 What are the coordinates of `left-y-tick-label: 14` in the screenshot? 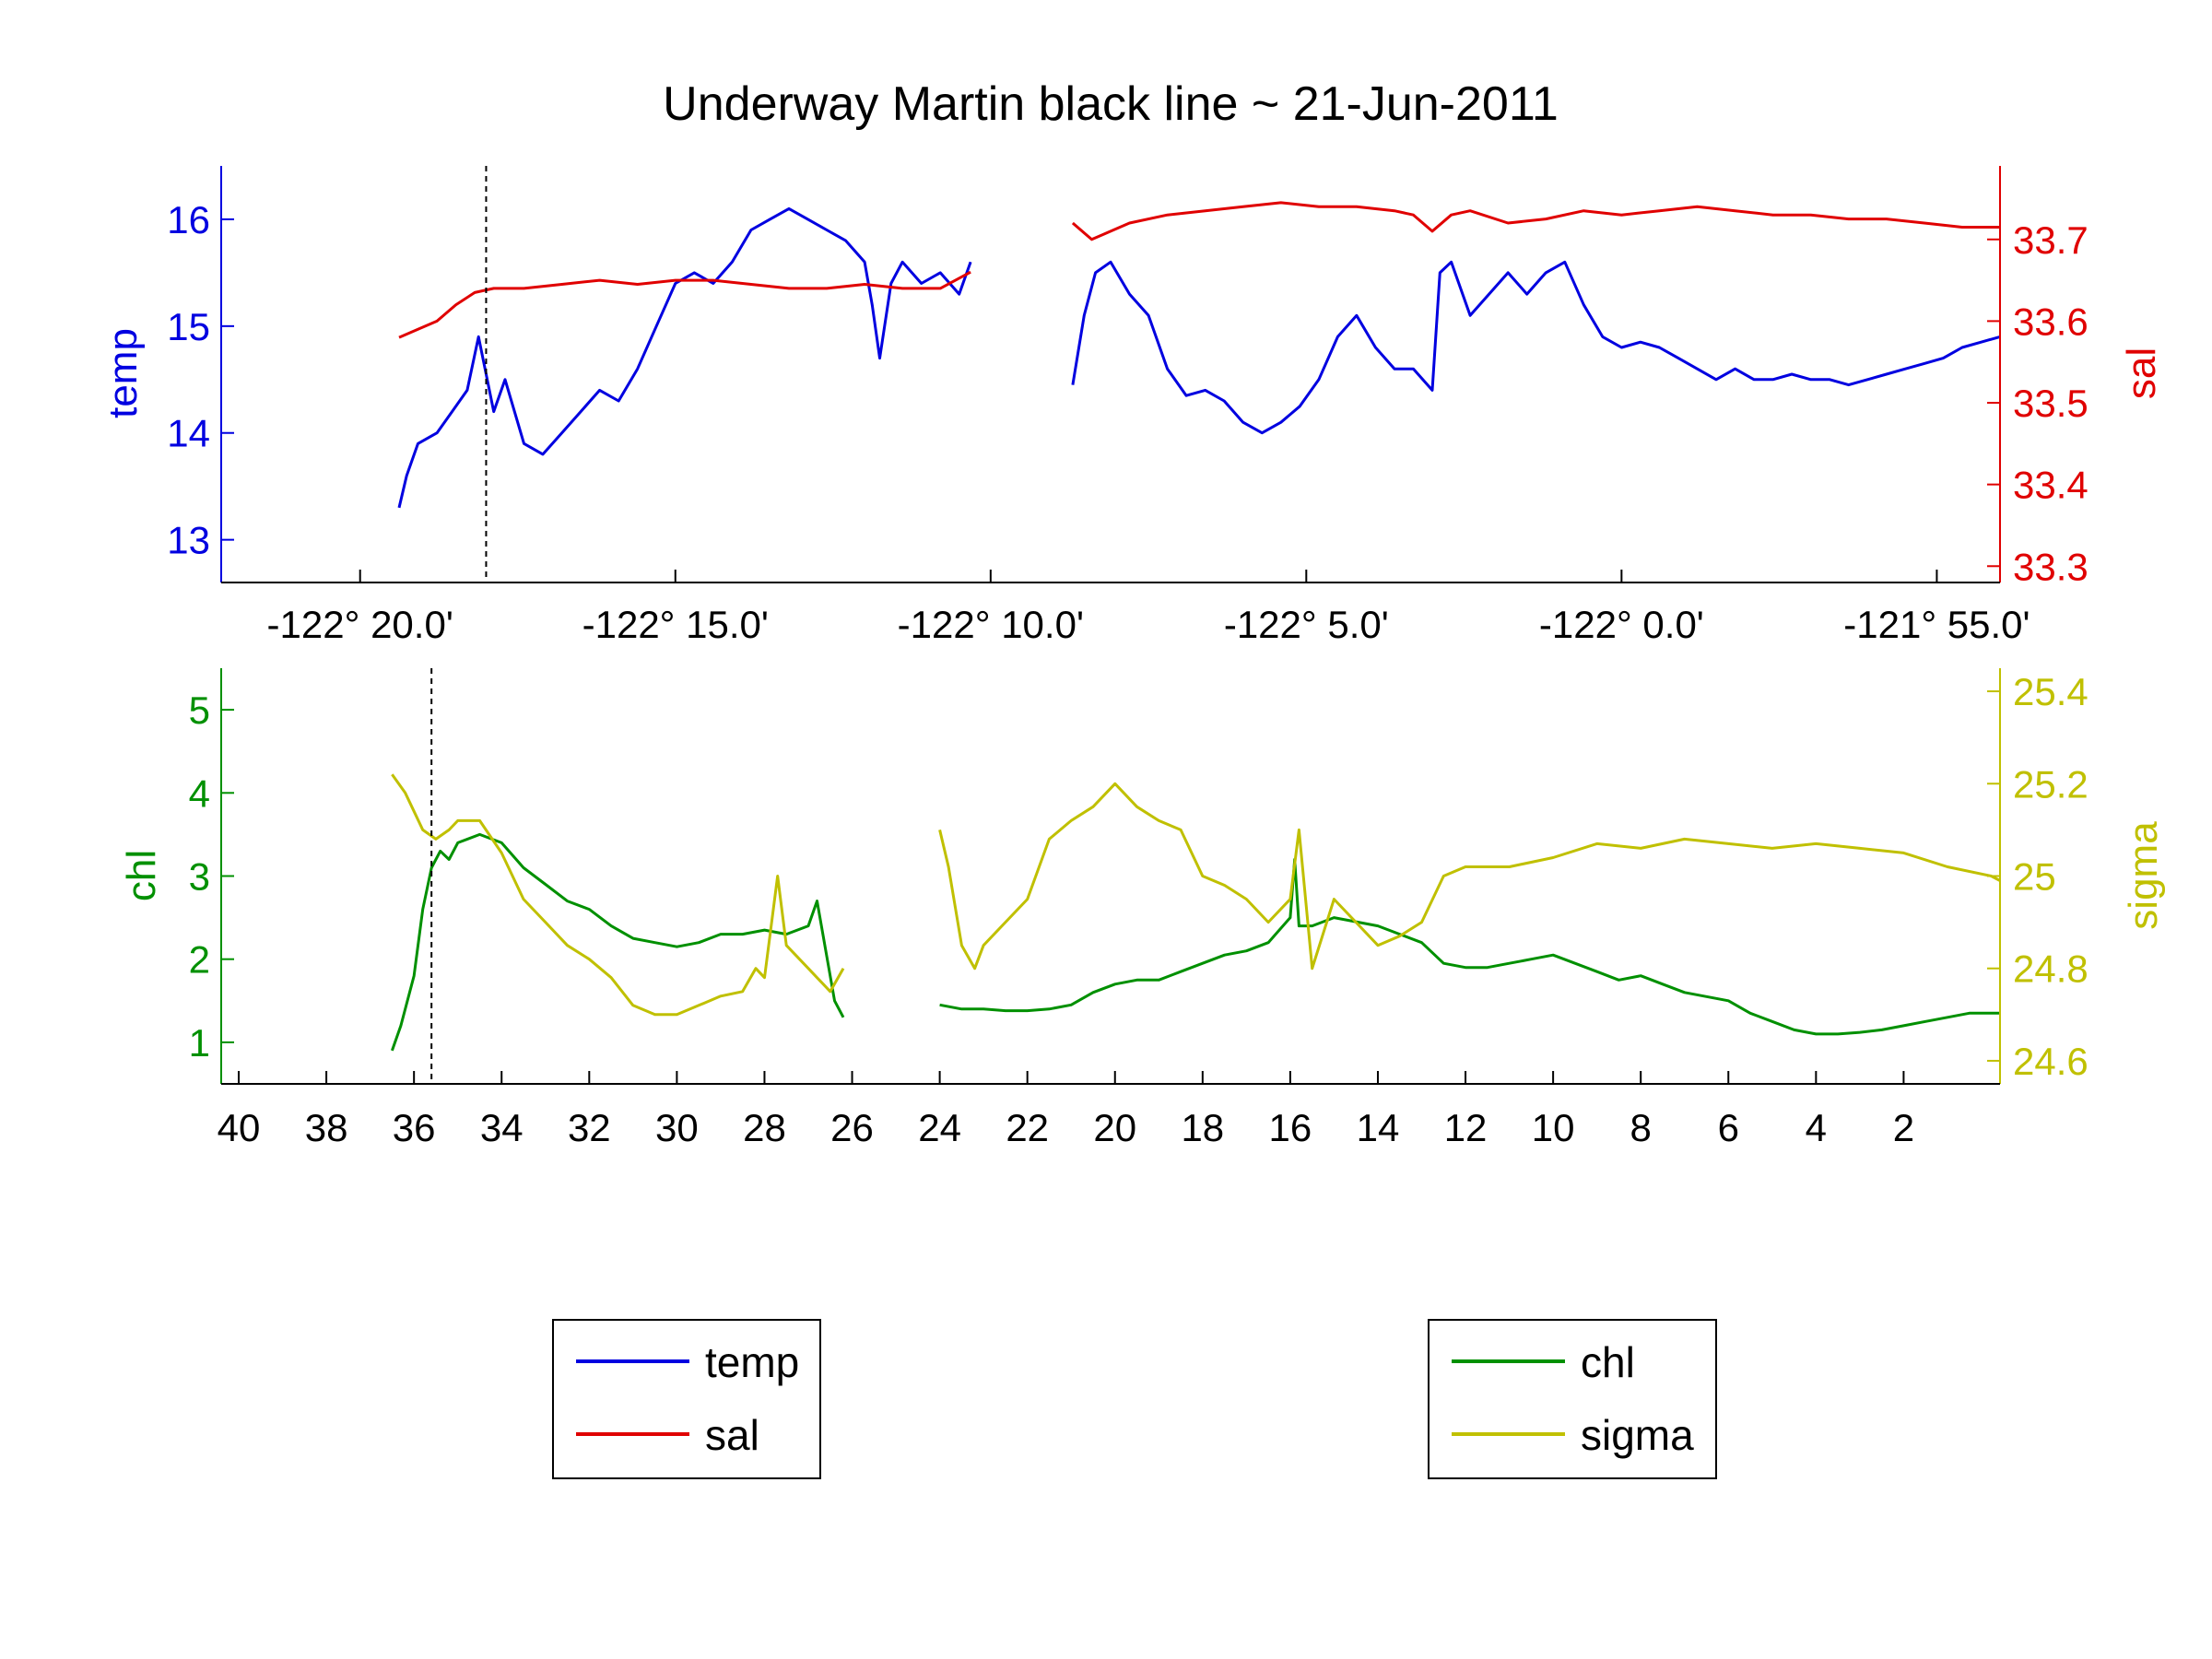 It's located at (188, 433).